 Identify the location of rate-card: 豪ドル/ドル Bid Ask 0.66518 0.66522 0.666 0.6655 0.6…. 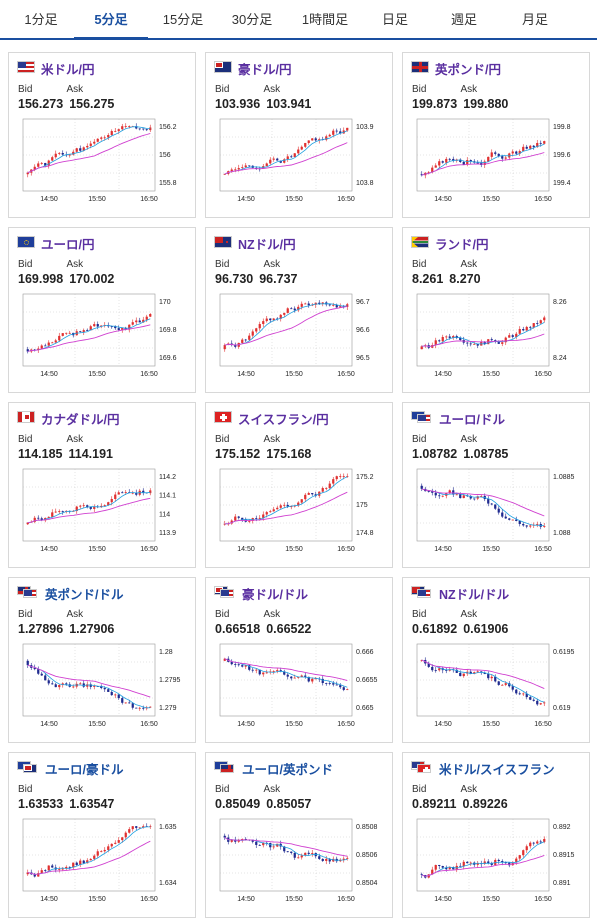
(299, 660).